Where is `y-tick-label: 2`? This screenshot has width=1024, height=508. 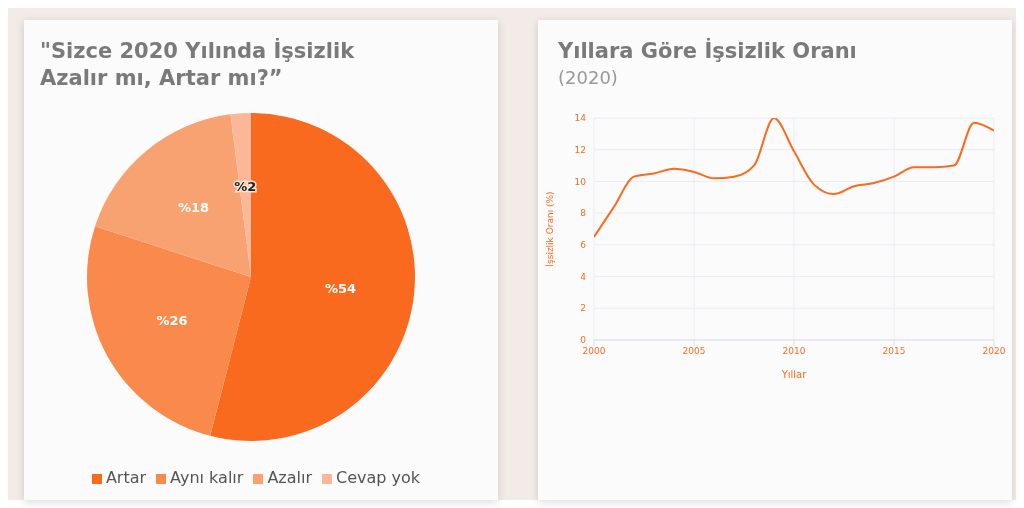
y-tick-label: 2 is located at coordinates (583, 308).